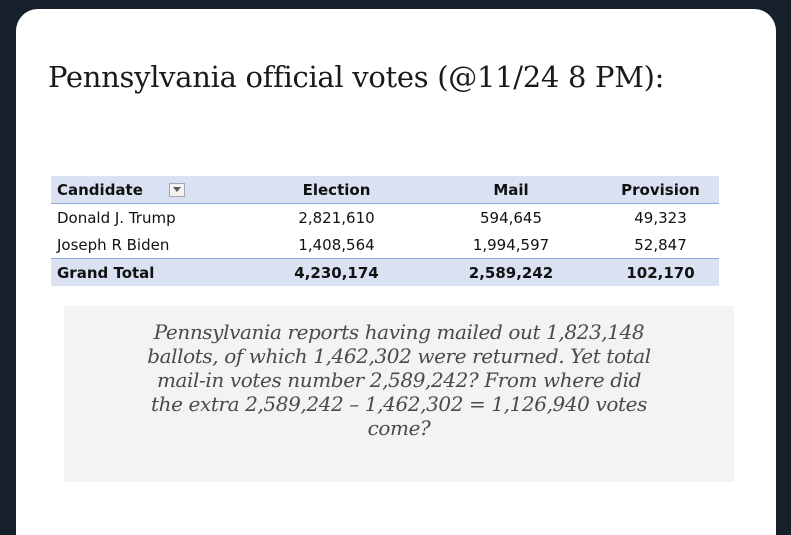 The width and height of the screenshot is (791, 535). What do you see at coordinates (176, 190) in the screenshot?
I see `dropdown-filter-icon` at bounding box center [176, 190].